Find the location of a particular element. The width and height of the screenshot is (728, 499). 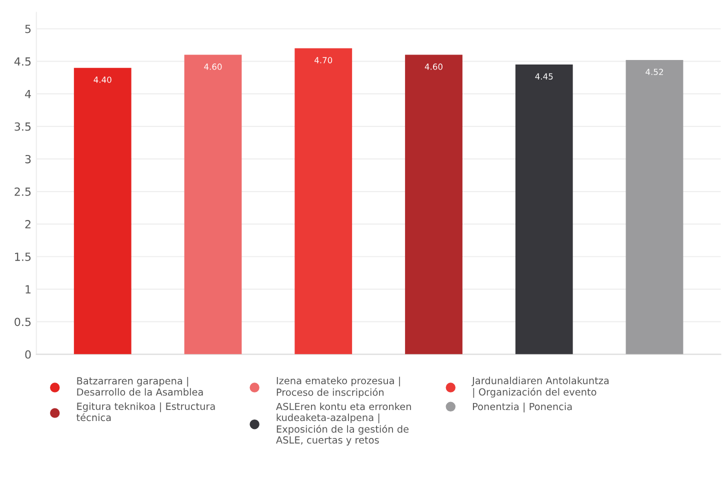

legend-label: Jardunaldiaren Antolakuntza | Organización del evento is located at coordinates (540, 387).